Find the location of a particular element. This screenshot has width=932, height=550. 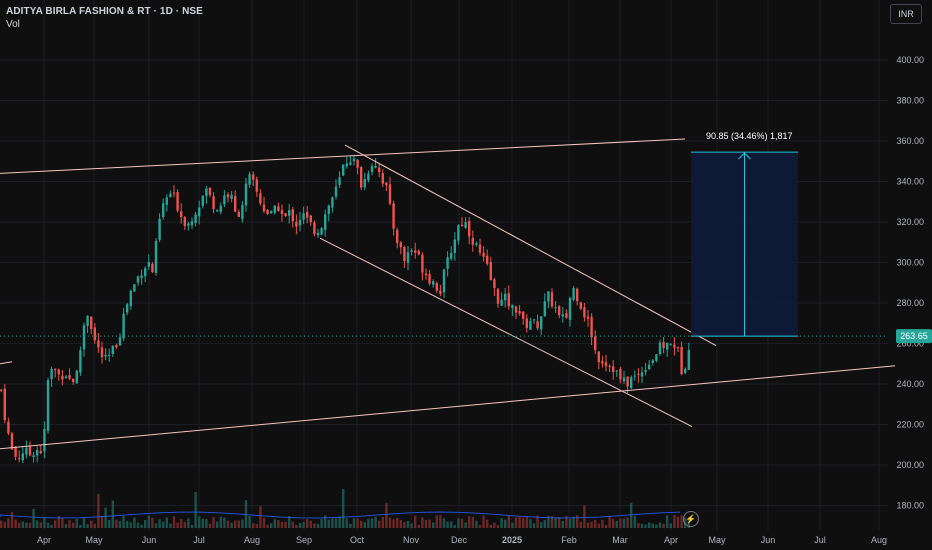

trendline is located at coordinates (506, 332).